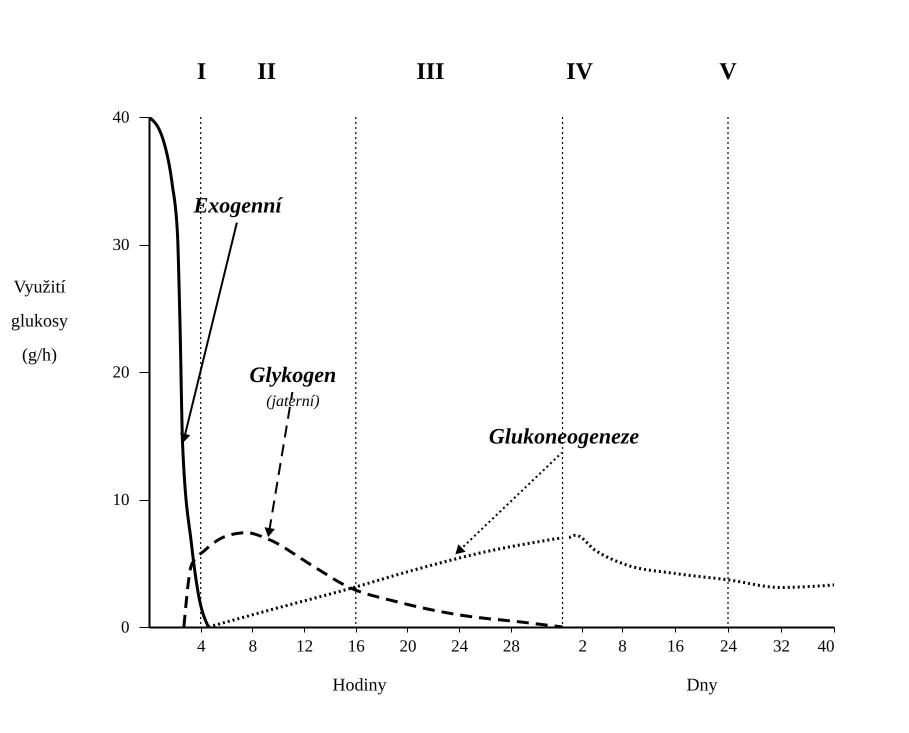  What do you see at coordinates (511, 646) in the screenshot?
I see `x-tick-label: 28` at bounding box center [511, 646].